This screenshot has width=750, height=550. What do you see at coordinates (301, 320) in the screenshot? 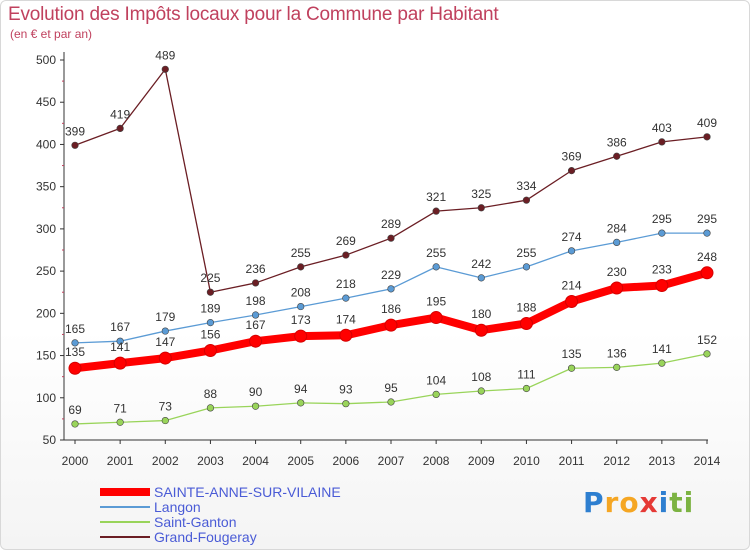
I see `data-label: 173` at bounding box center [301, 320].